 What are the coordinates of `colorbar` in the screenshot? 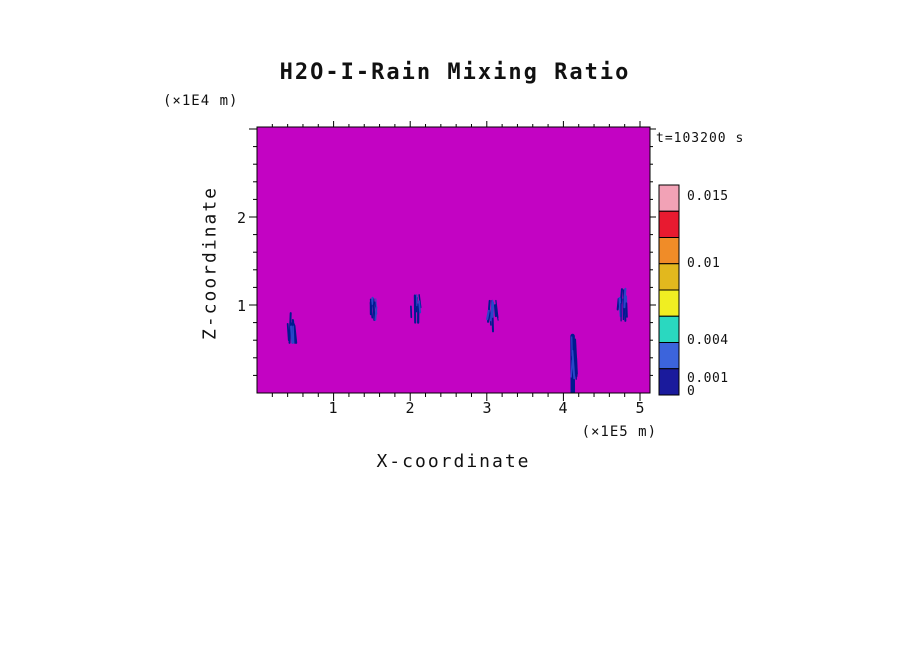 It's located at (669, 290).